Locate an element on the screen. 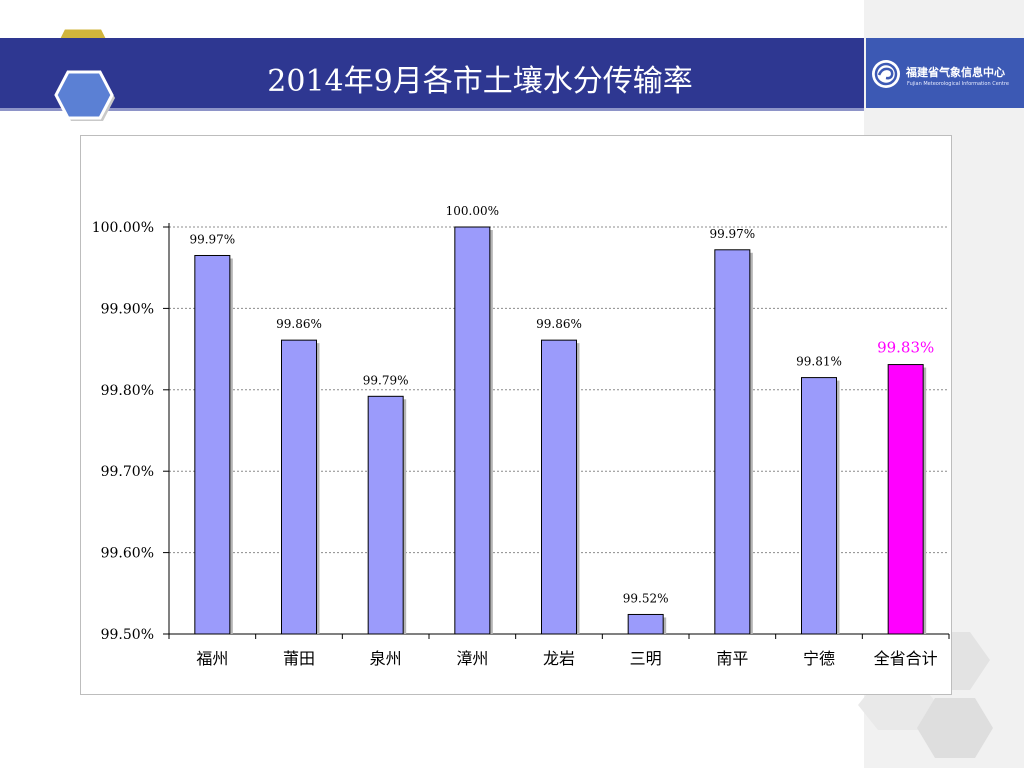  x-tick-label: 南平 is located at coordinates (732, 658).